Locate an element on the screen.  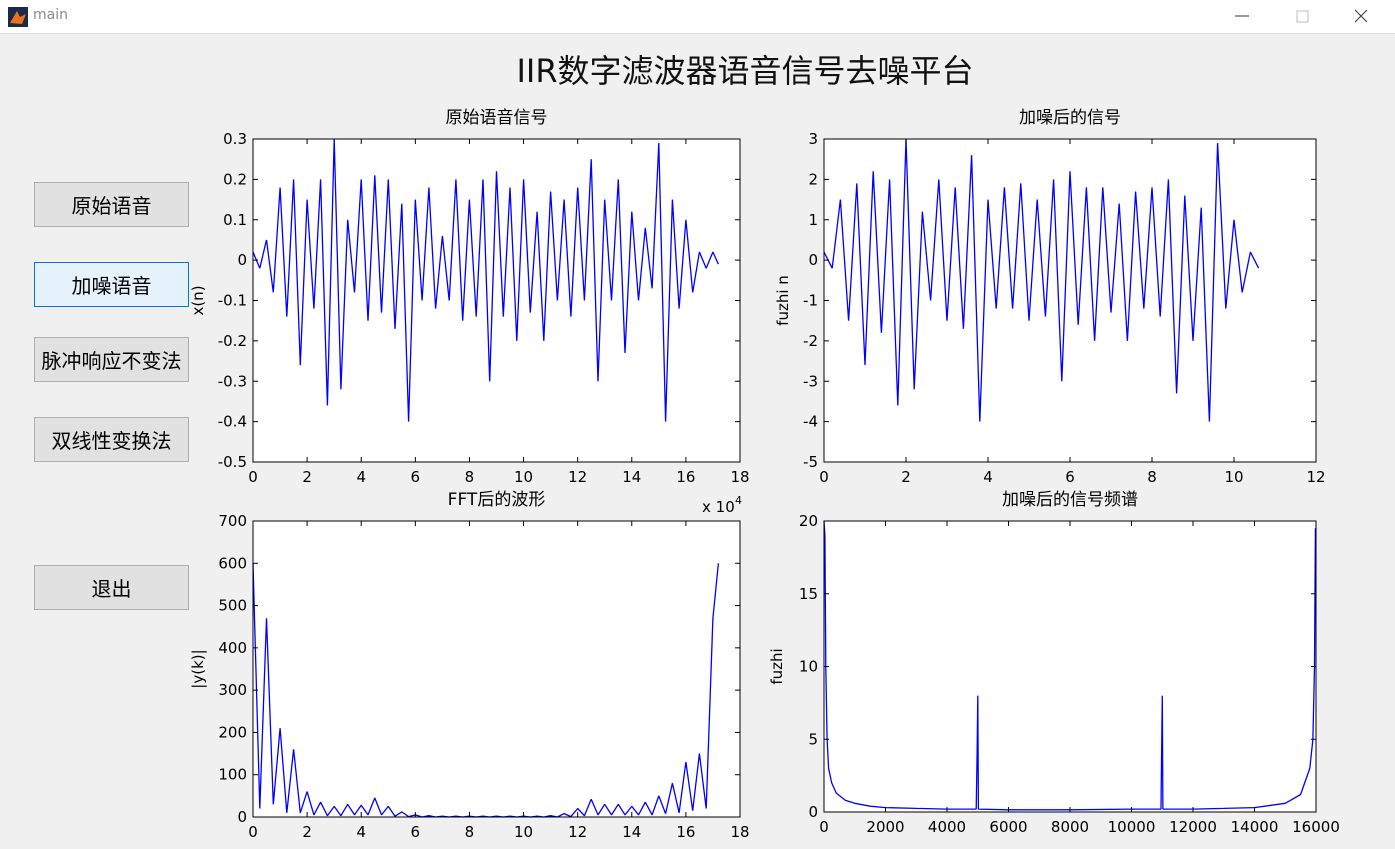
y-tick-label: 3 is located at coordinates (813, 139).